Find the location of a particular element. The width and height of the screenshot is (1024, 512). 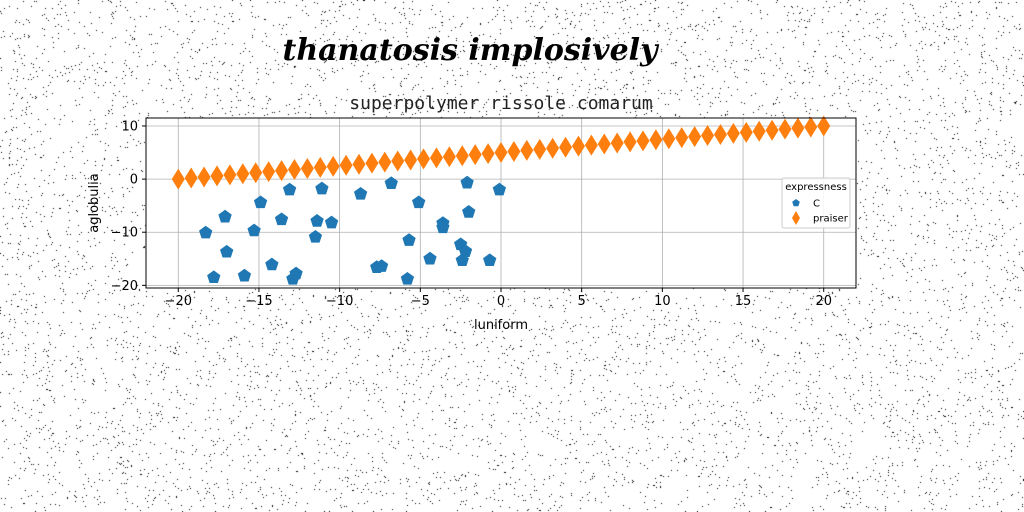

legend-title: expressness is located at coordinates (816, 187).